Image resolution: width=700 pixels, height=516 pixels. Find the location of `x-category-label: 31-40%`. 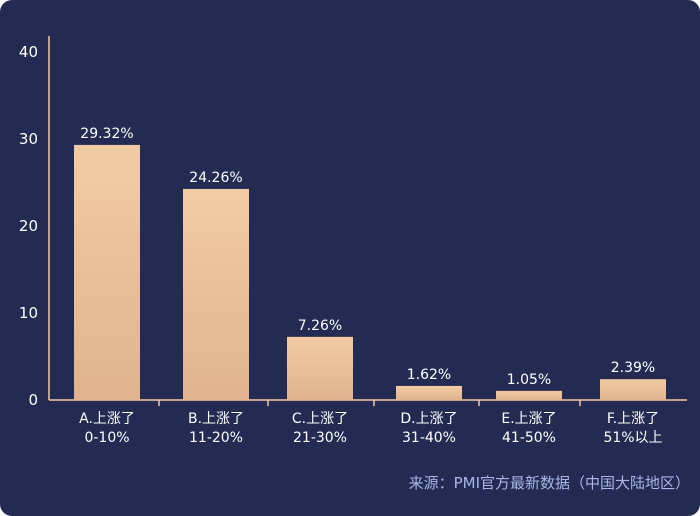

x-category-label: 31-40% is located at coordinates (429, 438).